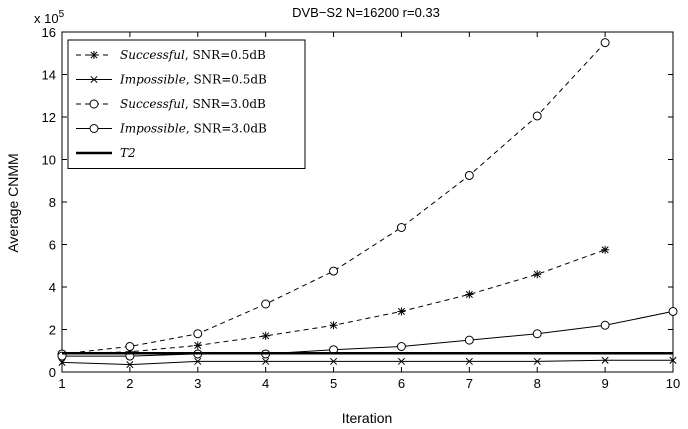 Image resolution: width=688 pixels, height=429 pixels. What do you see at coordinates (46, 18) in the screenshot?
I see `y-exponent-base: x 10` at bounding box center [46, 18].